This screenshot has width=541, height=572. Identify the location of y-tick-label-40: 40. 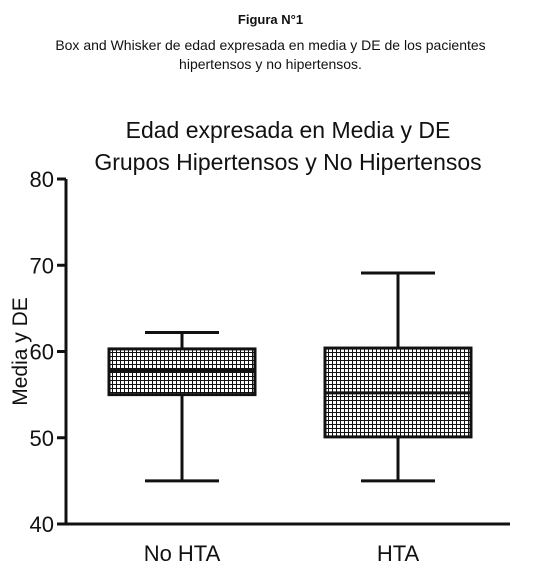
(42, 524).